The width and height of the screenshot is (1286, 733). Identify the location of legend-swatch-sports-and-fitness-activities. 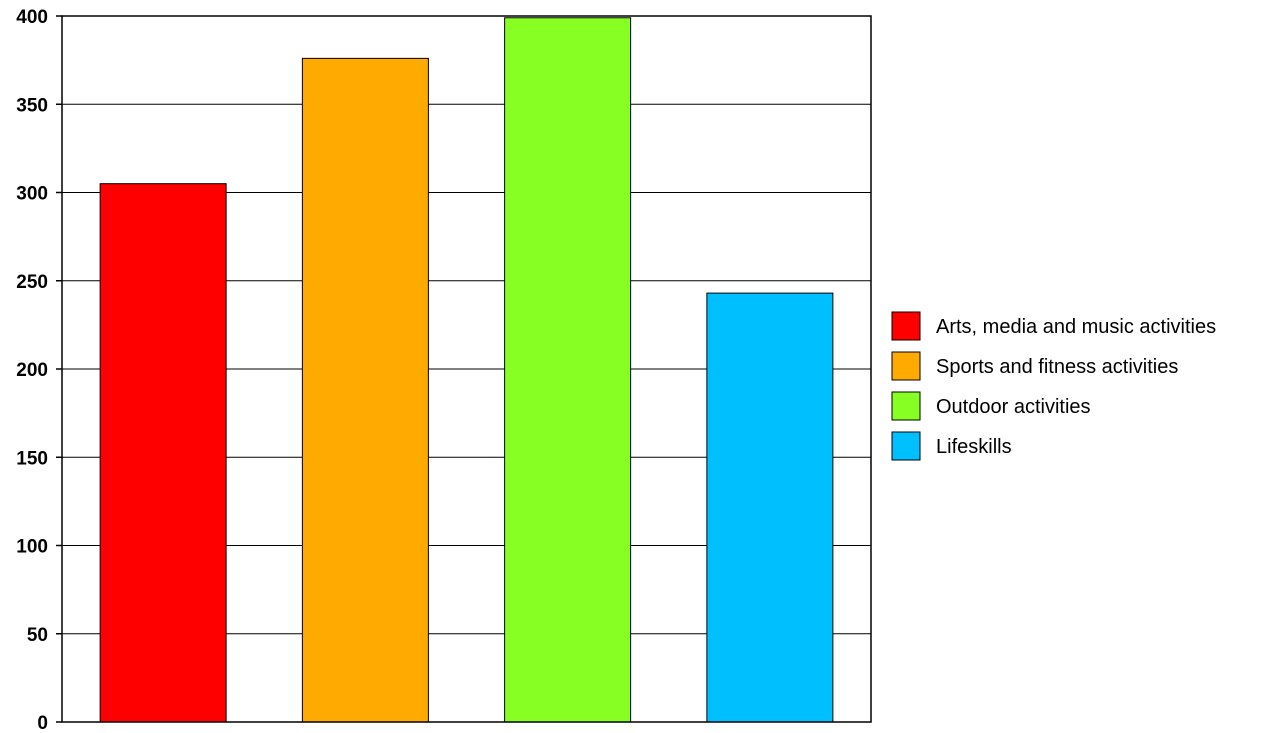
(906, 366).